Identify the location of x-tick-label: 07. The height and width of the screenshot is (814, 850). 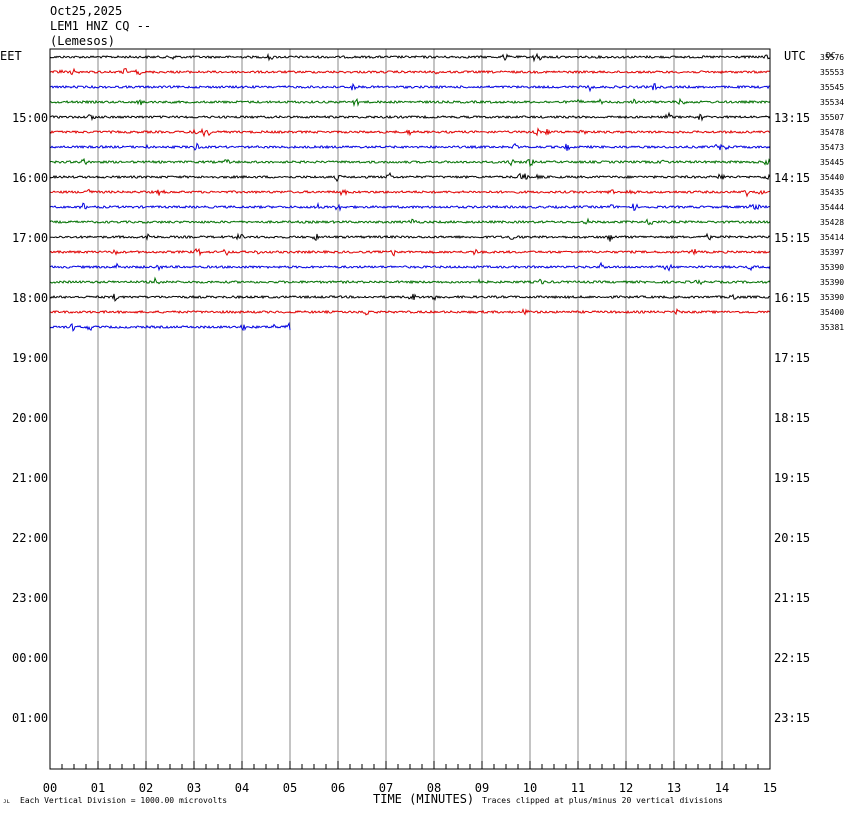
(386, 788).